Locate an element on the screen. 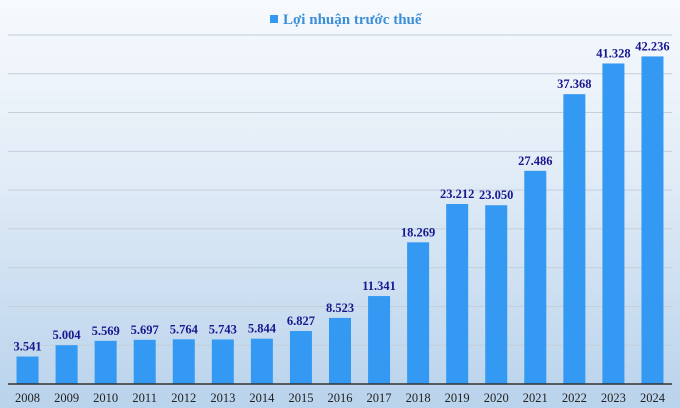 The width and height of the screenshot is (680, 408). x-tick-2012: 2012 is located at coordinates (183, 398).